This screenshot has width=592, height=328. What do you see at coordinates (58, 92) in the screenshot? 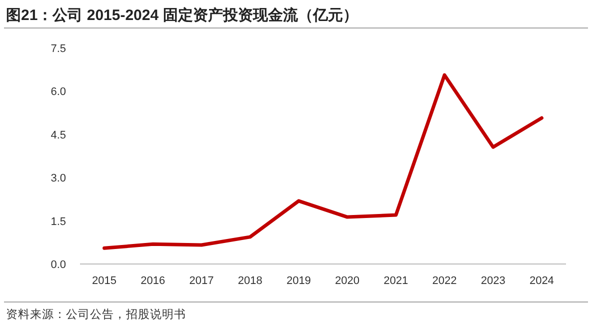
I see `y-tick-label: 6.0` at bounding box center [58, 92].